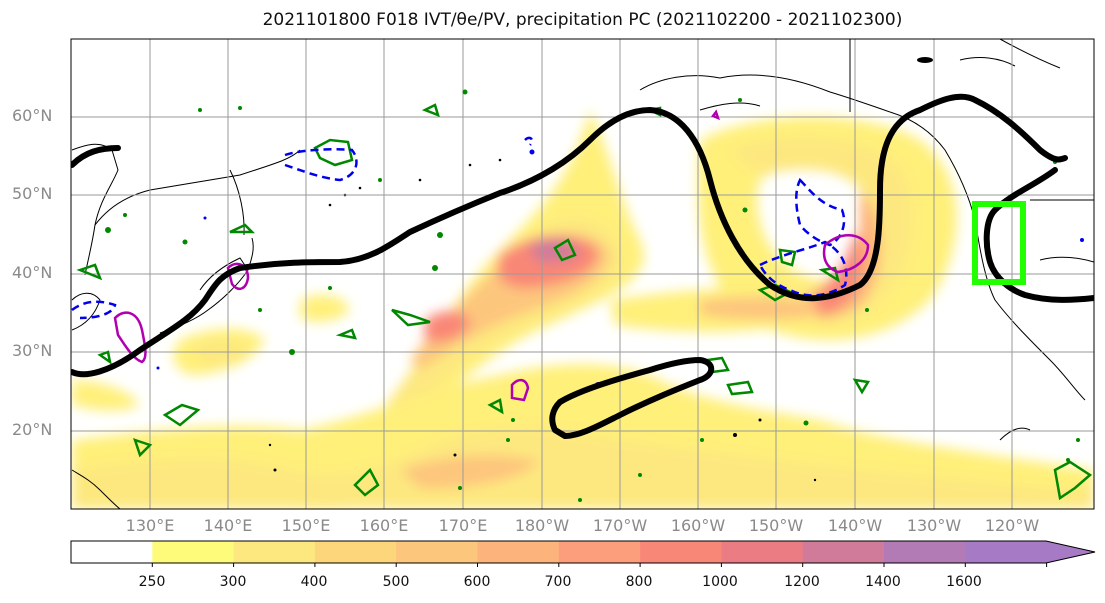 Image resolution: width=1105 pixels, height=603 pixels. I want to click on colorbar-tick-label: 1200, so click(802, 582).